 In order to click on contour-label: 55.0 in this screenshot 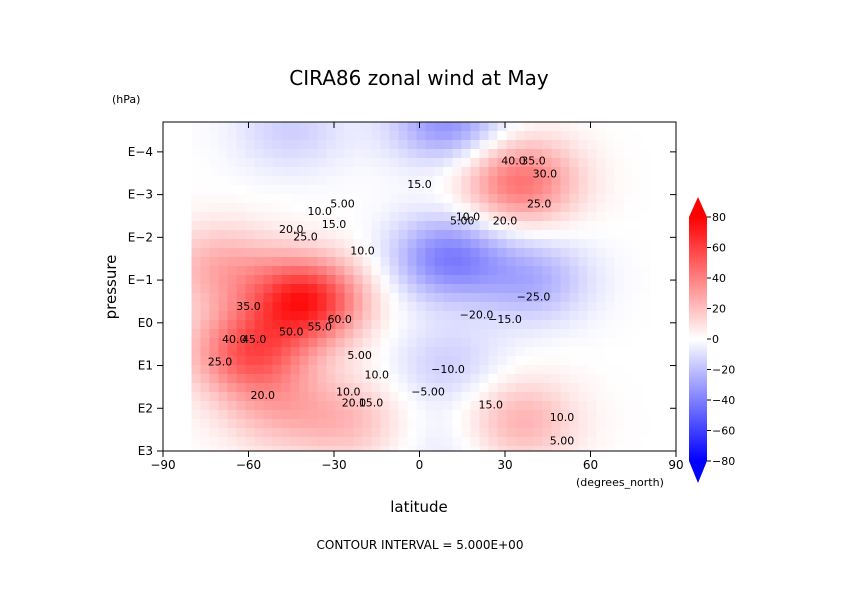, I will do `click(320, 326)`.